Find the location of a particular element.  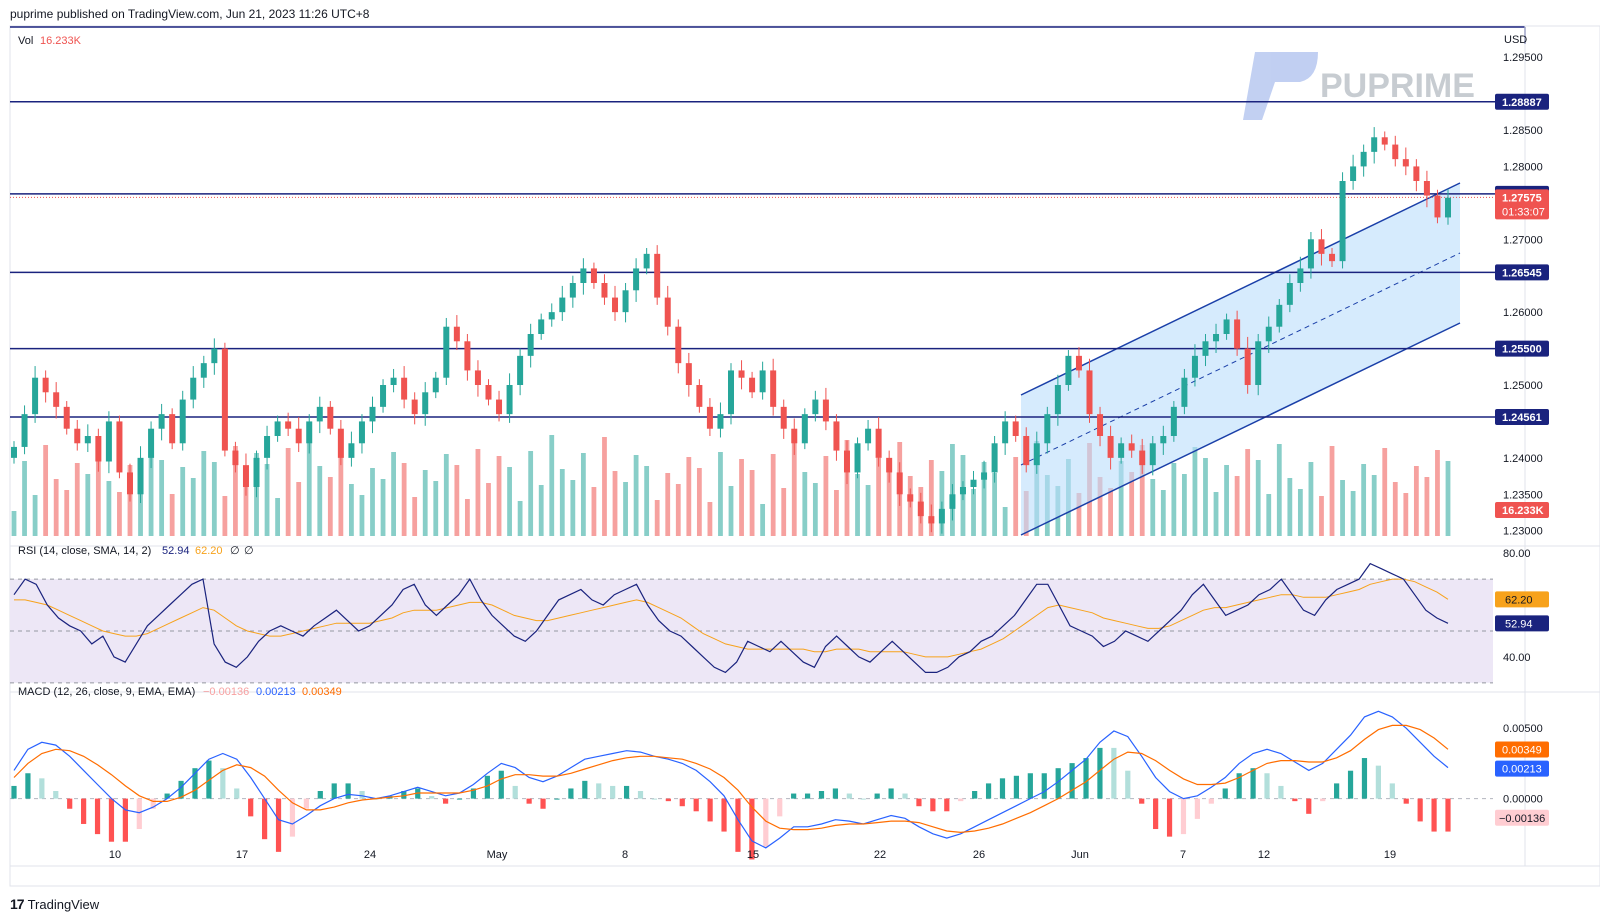

price-tick-label: 1.29500 is located at coordinates (1523, 58).